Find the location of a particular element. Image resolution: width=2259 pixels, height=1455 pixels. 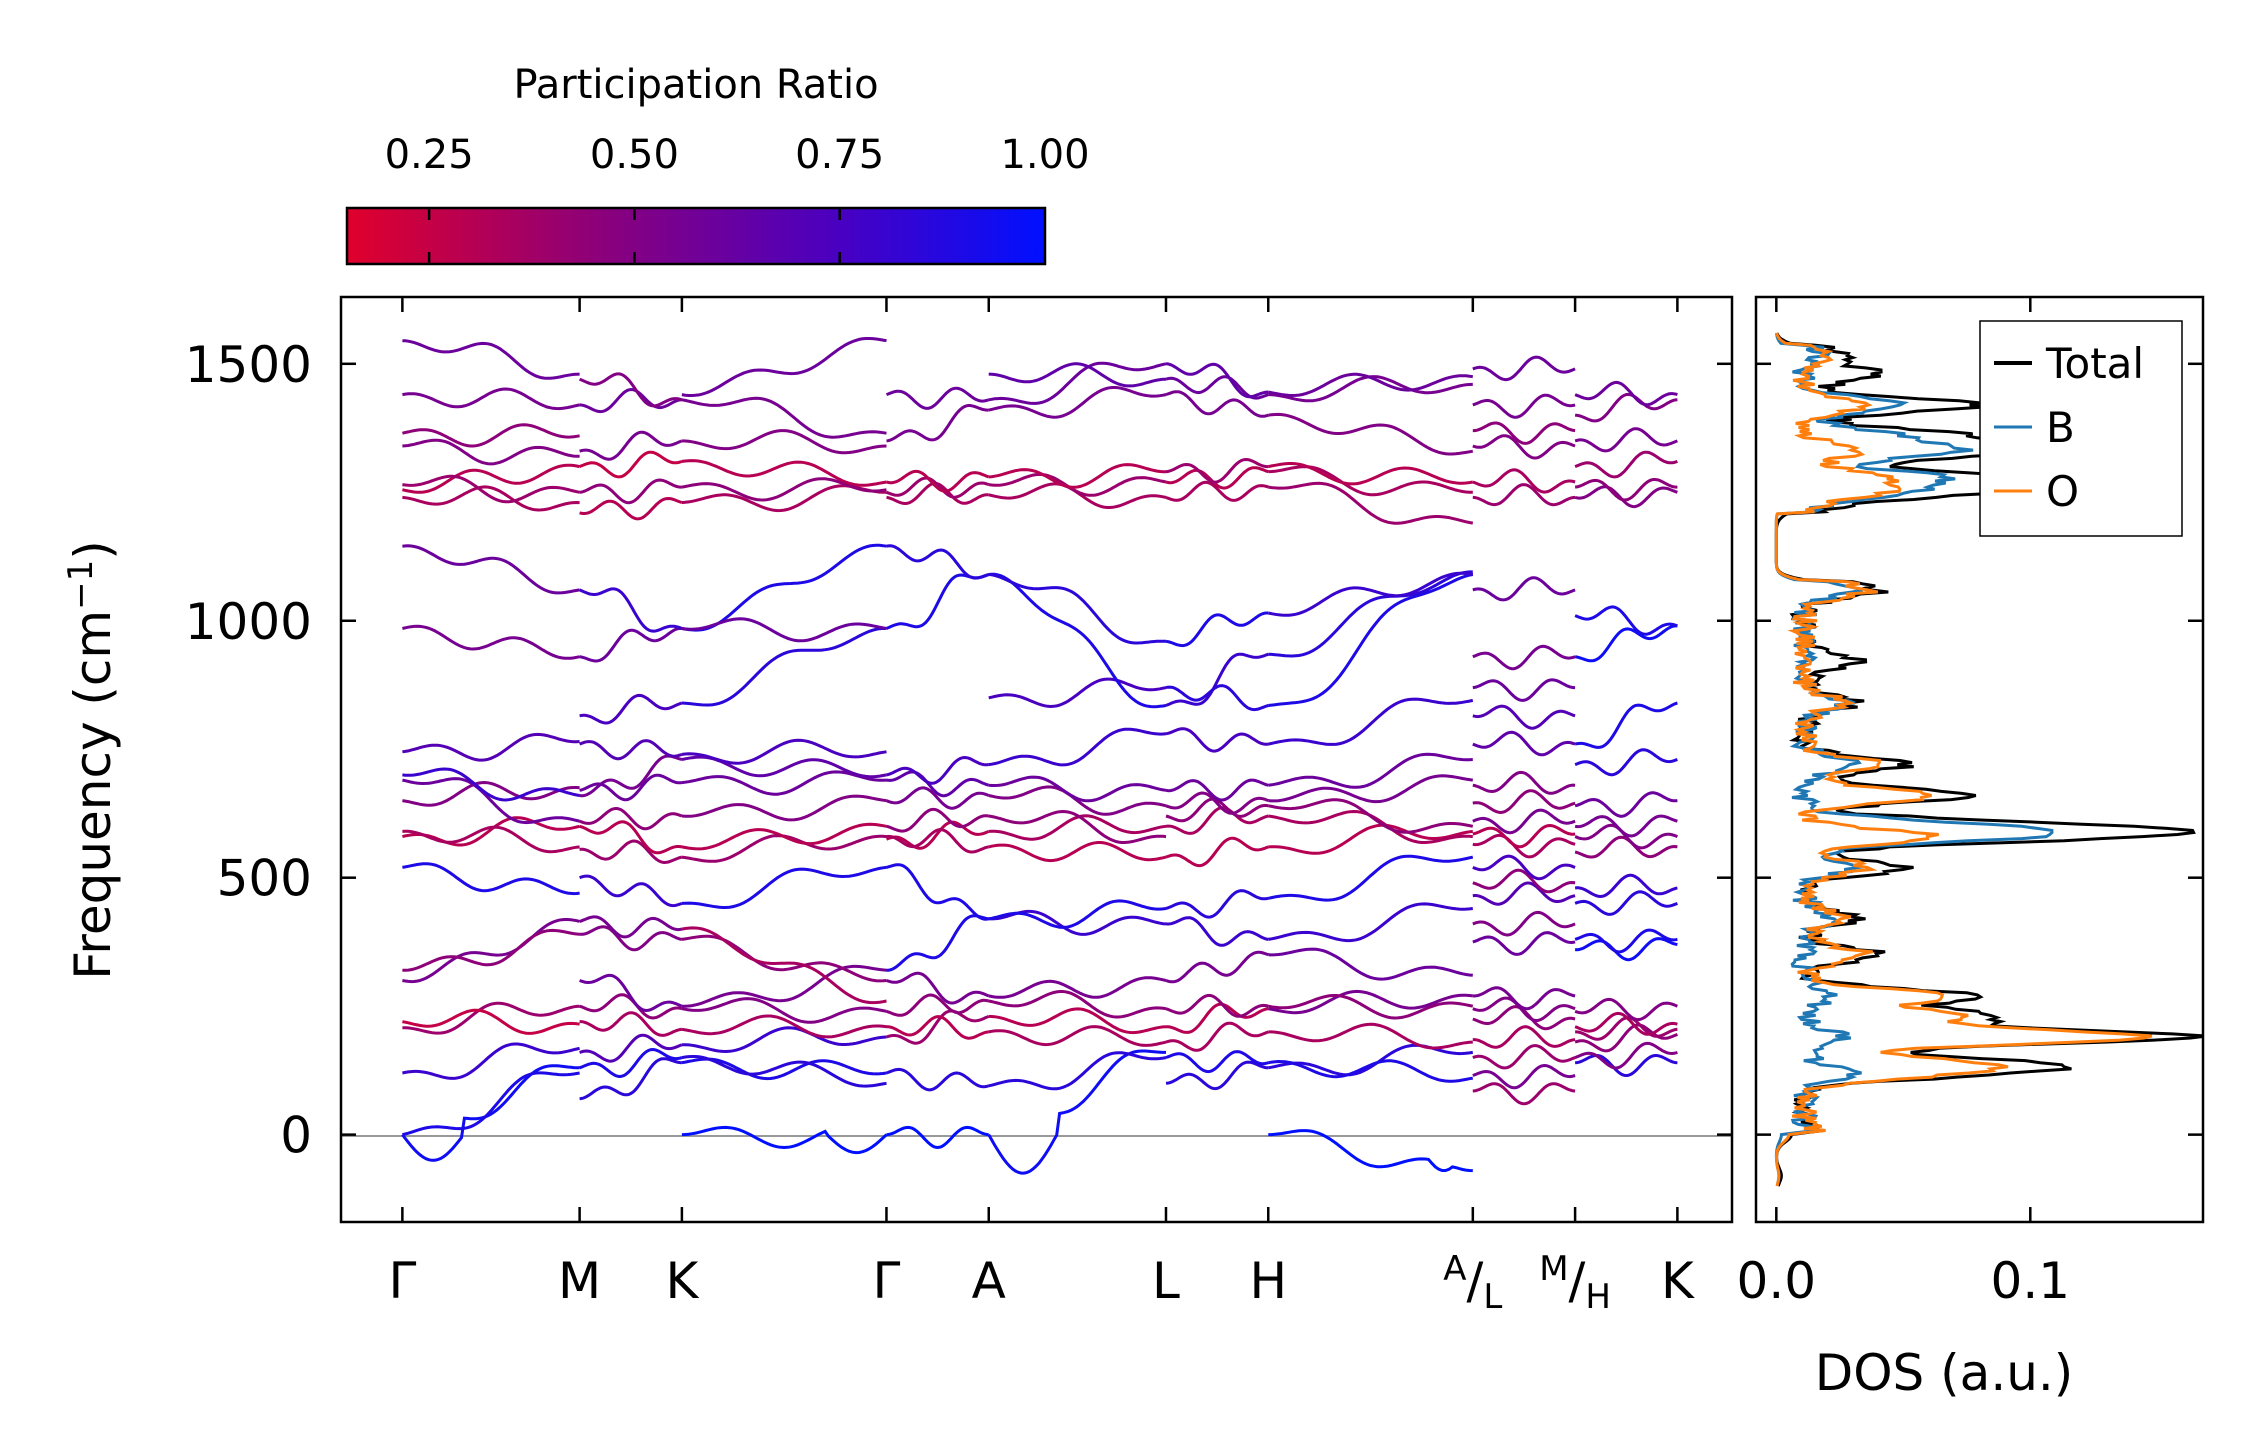

kpoint-label: A is located at coordinates (989, 1281).